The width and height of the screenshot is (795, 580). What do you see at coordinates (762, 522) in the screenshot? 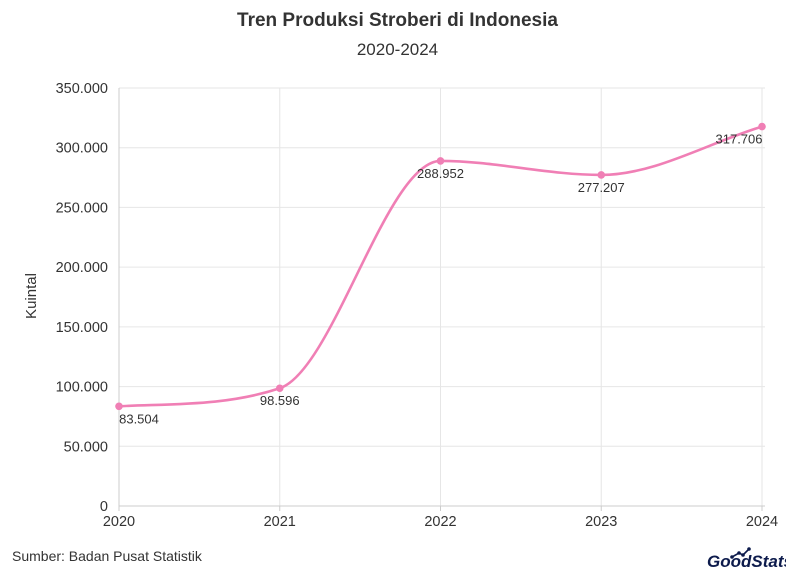
I see `x-tick-label: 2024` at bounding box center [762, 522].